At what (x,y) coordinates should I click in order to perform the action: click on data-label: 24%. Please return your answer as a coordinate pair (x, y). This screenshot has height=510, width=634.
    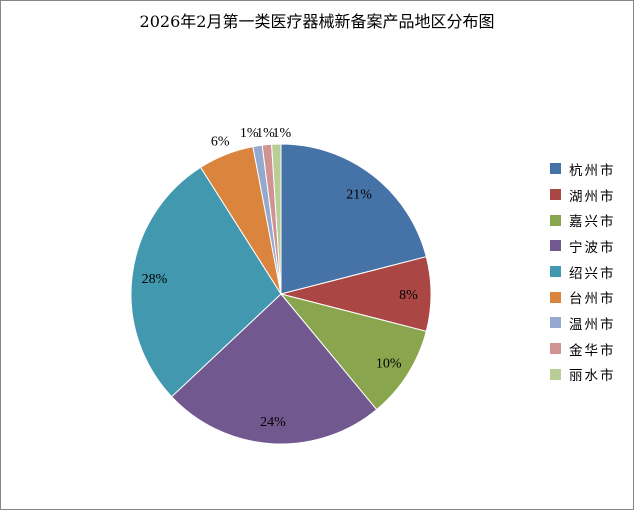
    Looking at the image, I should click on (273, 422).